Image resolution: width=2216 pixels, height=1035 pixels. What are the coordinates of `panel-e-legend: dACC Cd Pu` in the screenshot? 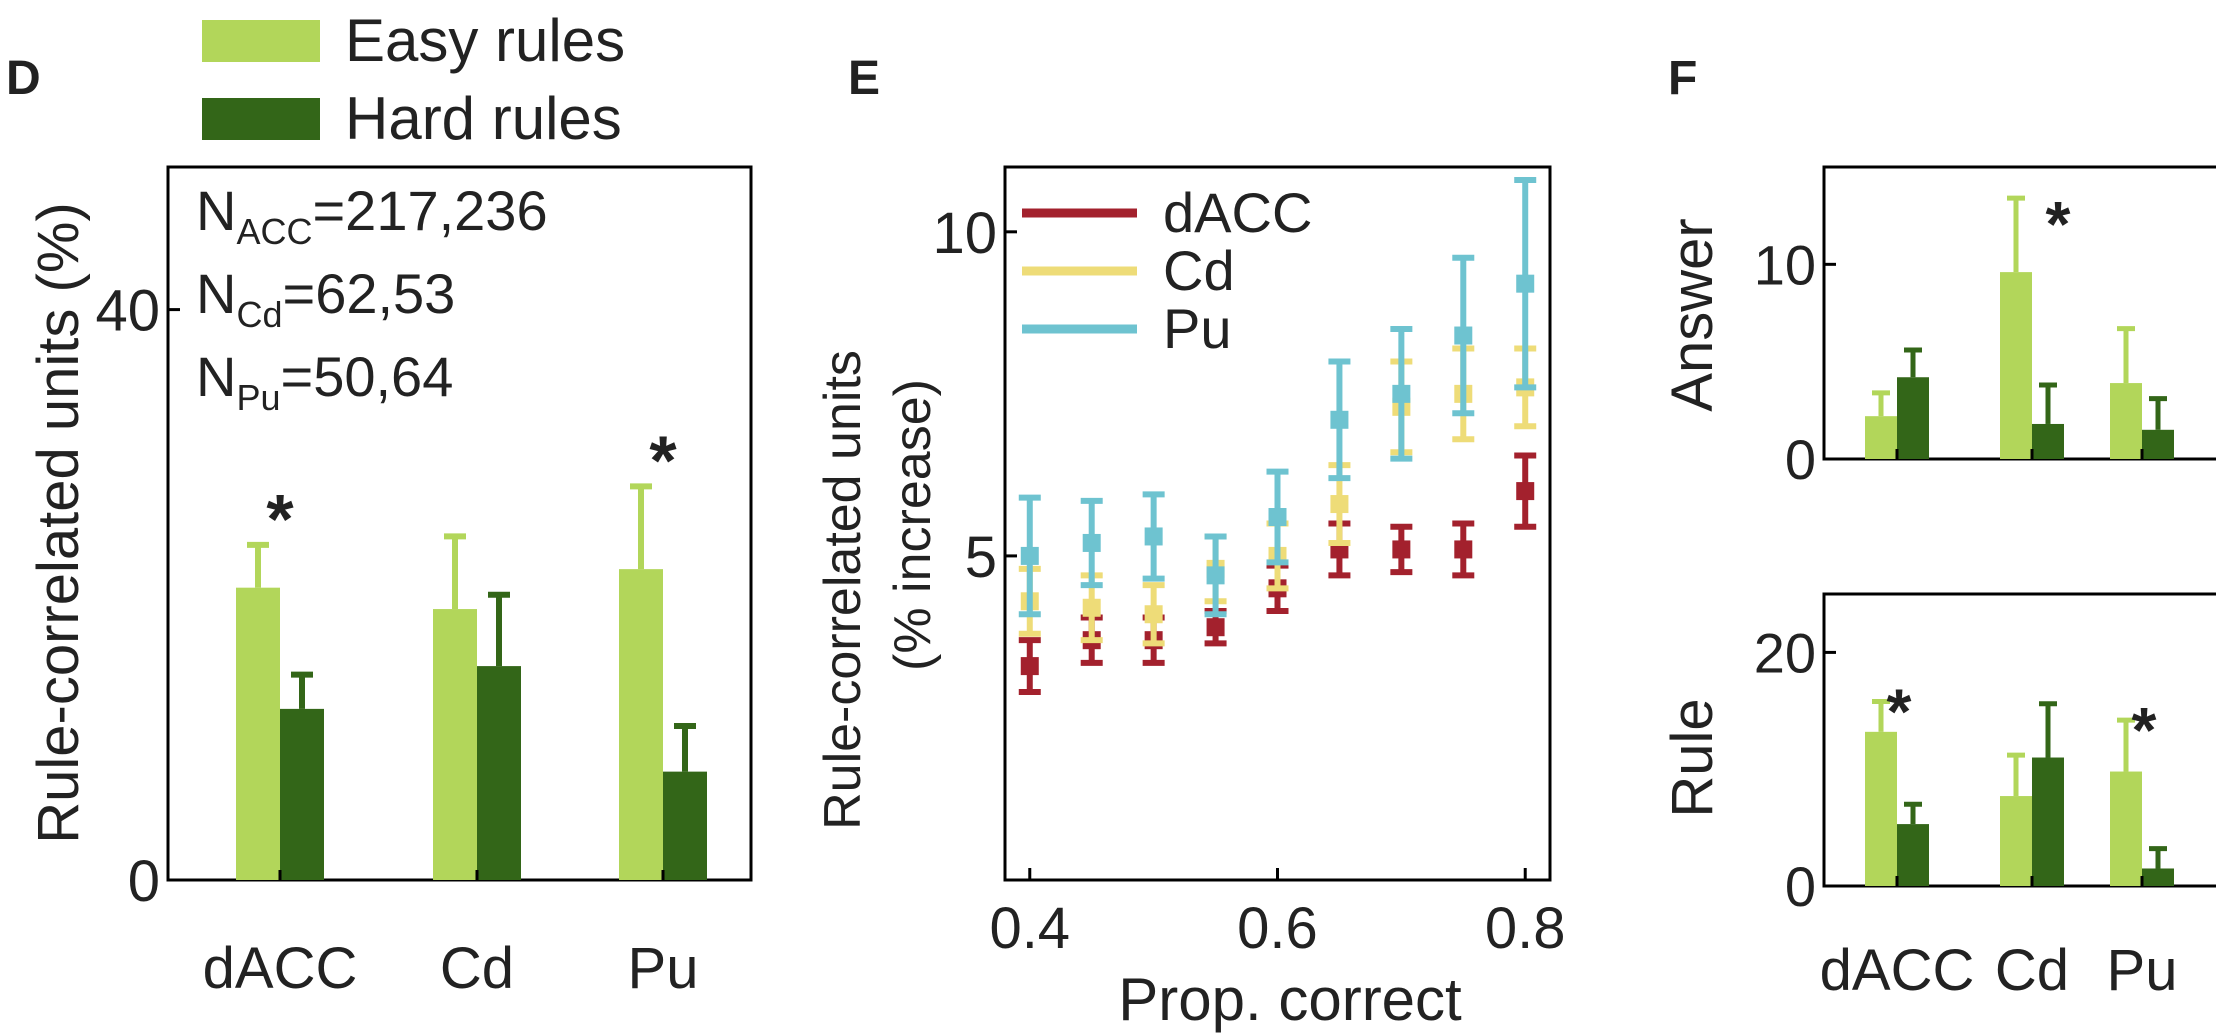 It's located at (1167, 270).